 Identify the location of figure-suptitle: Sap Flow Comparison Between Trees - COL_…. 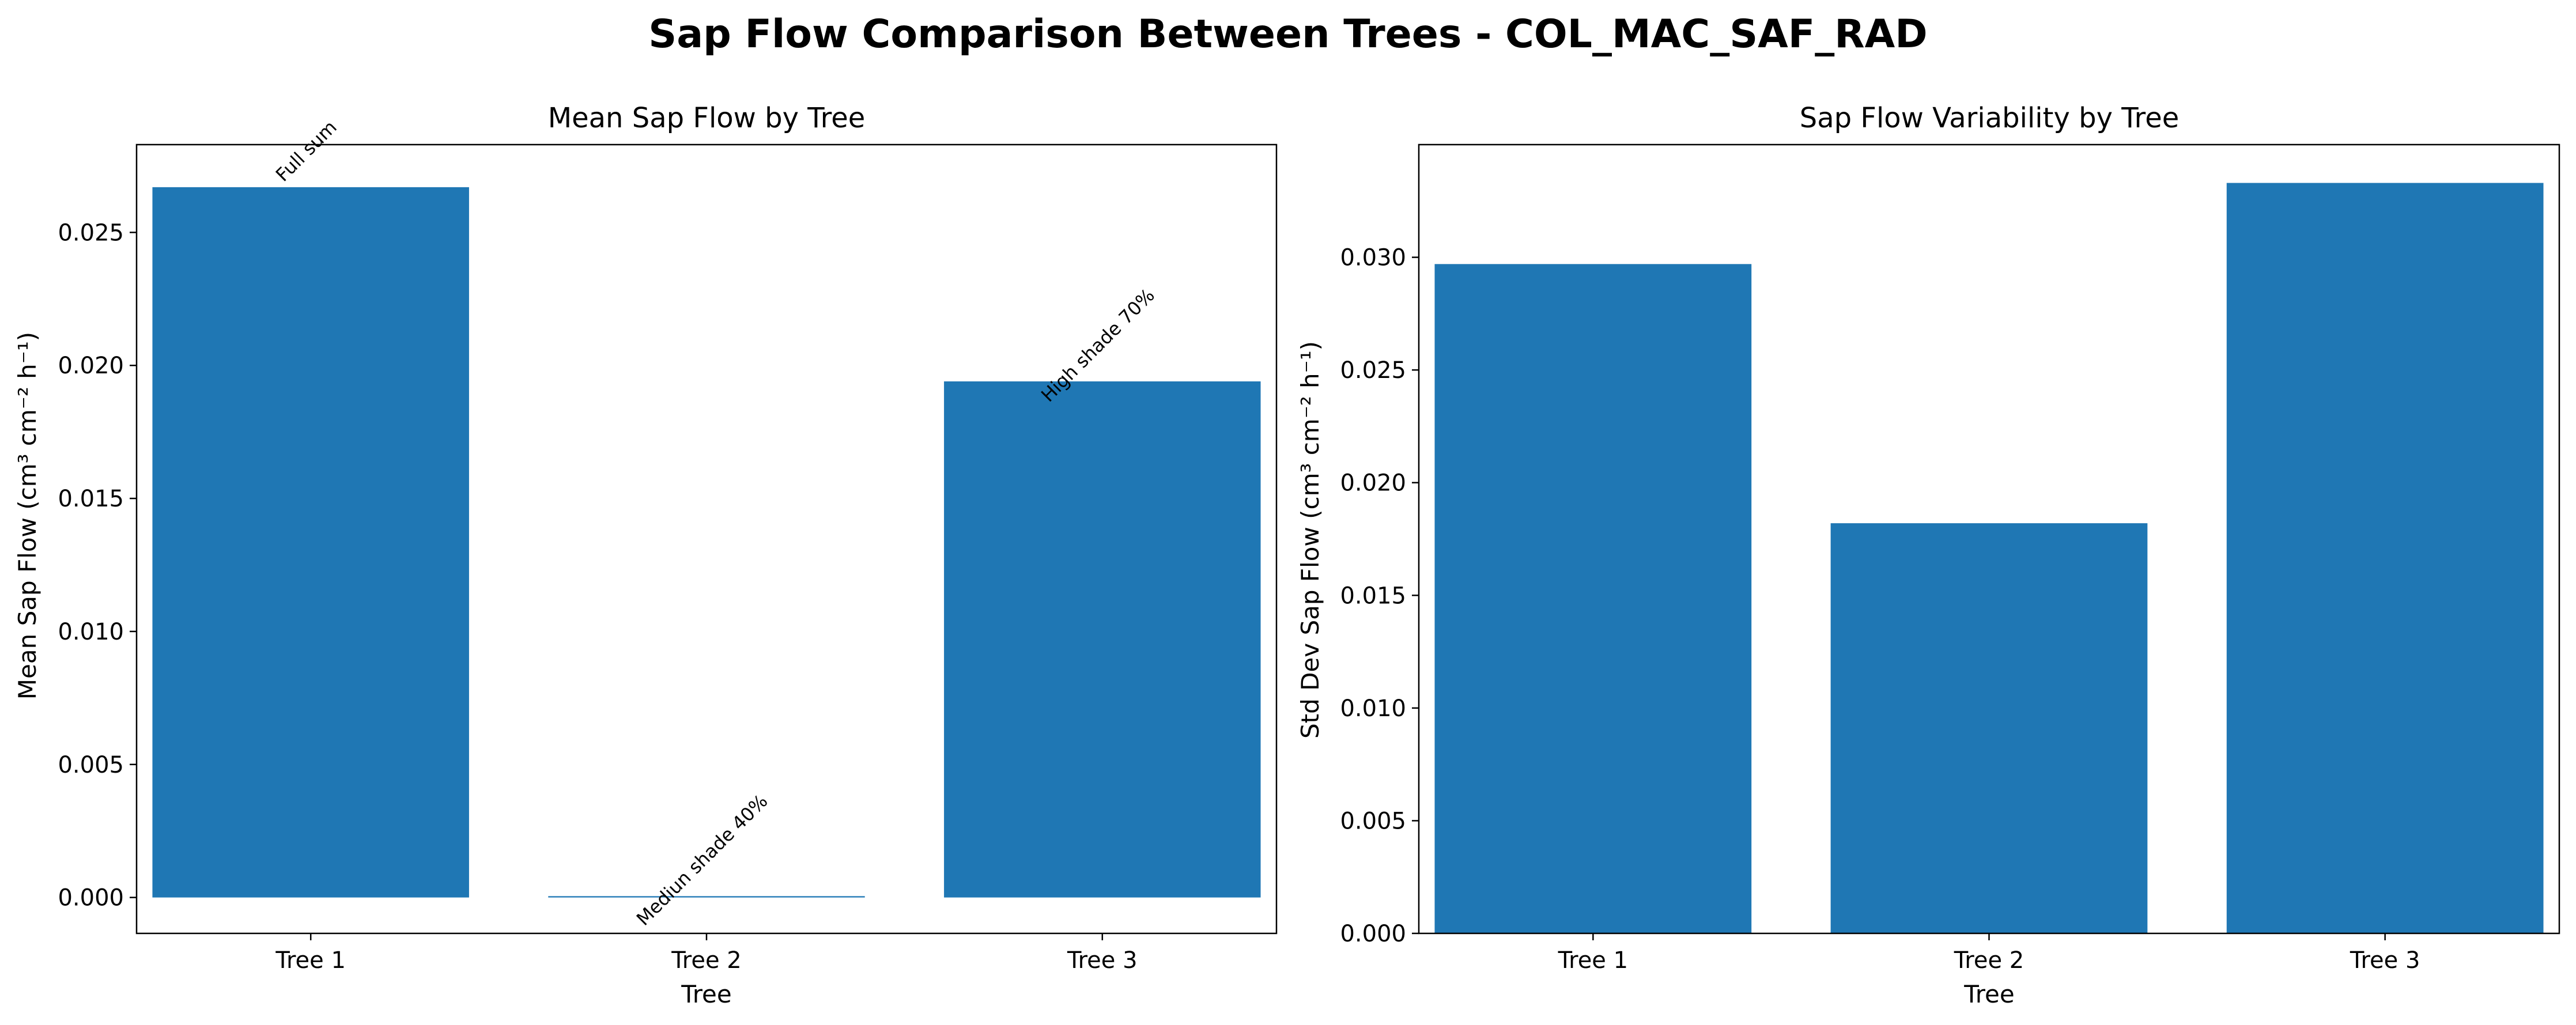
(1287, 34).